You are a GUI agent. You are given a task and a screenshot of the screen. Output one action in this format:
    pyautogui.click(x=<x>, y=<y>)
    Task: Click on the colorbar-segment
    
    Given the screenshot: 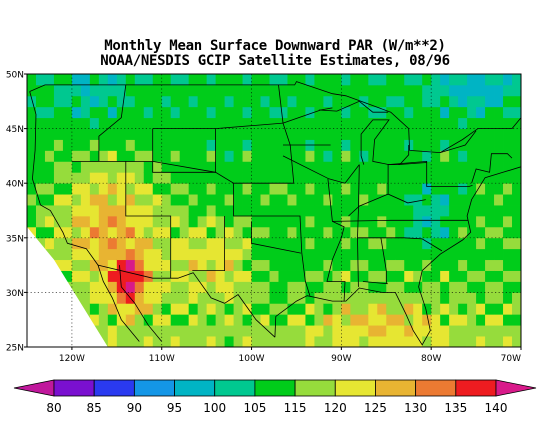 What is the action you would take?
    pyautogui.click(x=195, y=388)
    